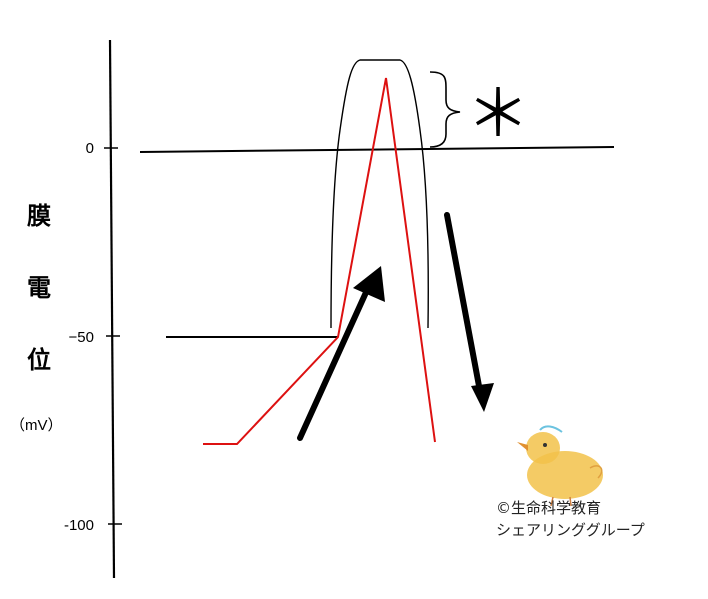  I want to click on y-axis-label-char-3: 位, so click(39, 360).